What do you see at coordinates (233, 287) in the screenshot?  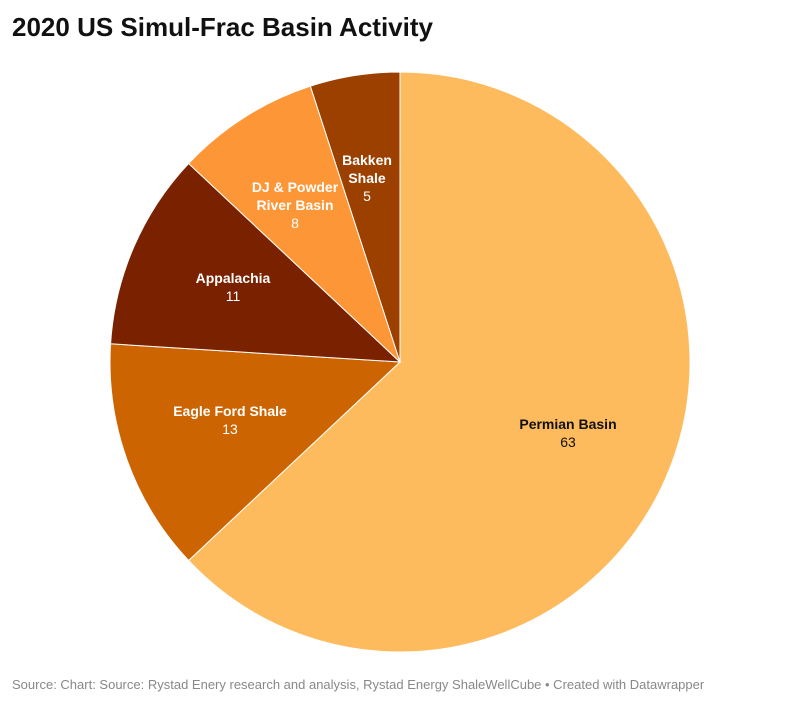 I see `slice-label: Appalachia 11` at bounding box center [233, 287].